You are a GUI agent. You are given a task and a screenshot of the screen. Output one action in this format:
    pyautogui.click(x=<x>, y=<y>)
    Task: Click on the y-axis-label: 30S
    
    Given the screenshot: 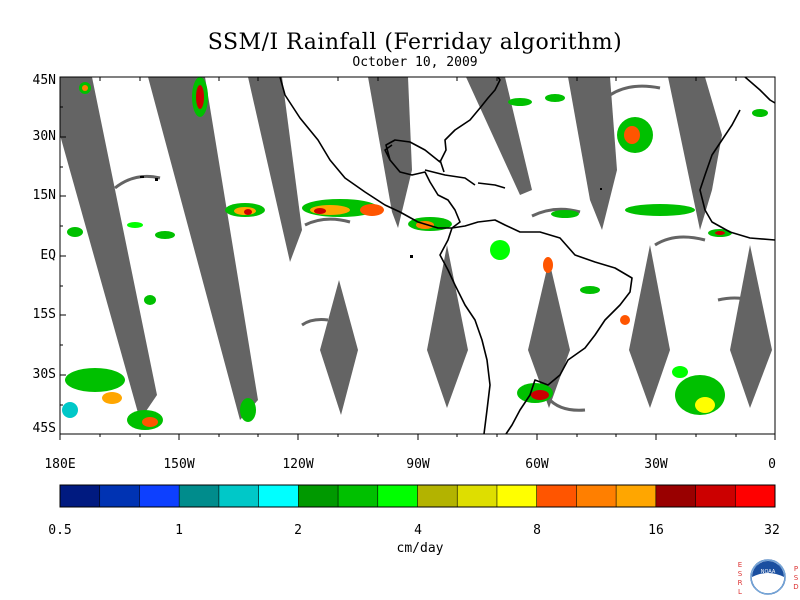 What is the action you would take?
    pyautogui.click(x=44, y=374)
    